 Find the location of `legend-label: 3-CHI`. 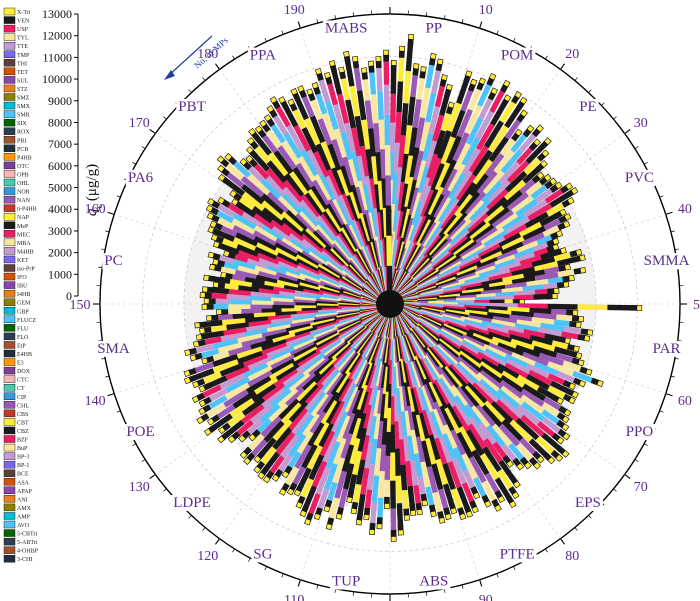

legend-label: 3-CHI is located at coordinates (24, 560).